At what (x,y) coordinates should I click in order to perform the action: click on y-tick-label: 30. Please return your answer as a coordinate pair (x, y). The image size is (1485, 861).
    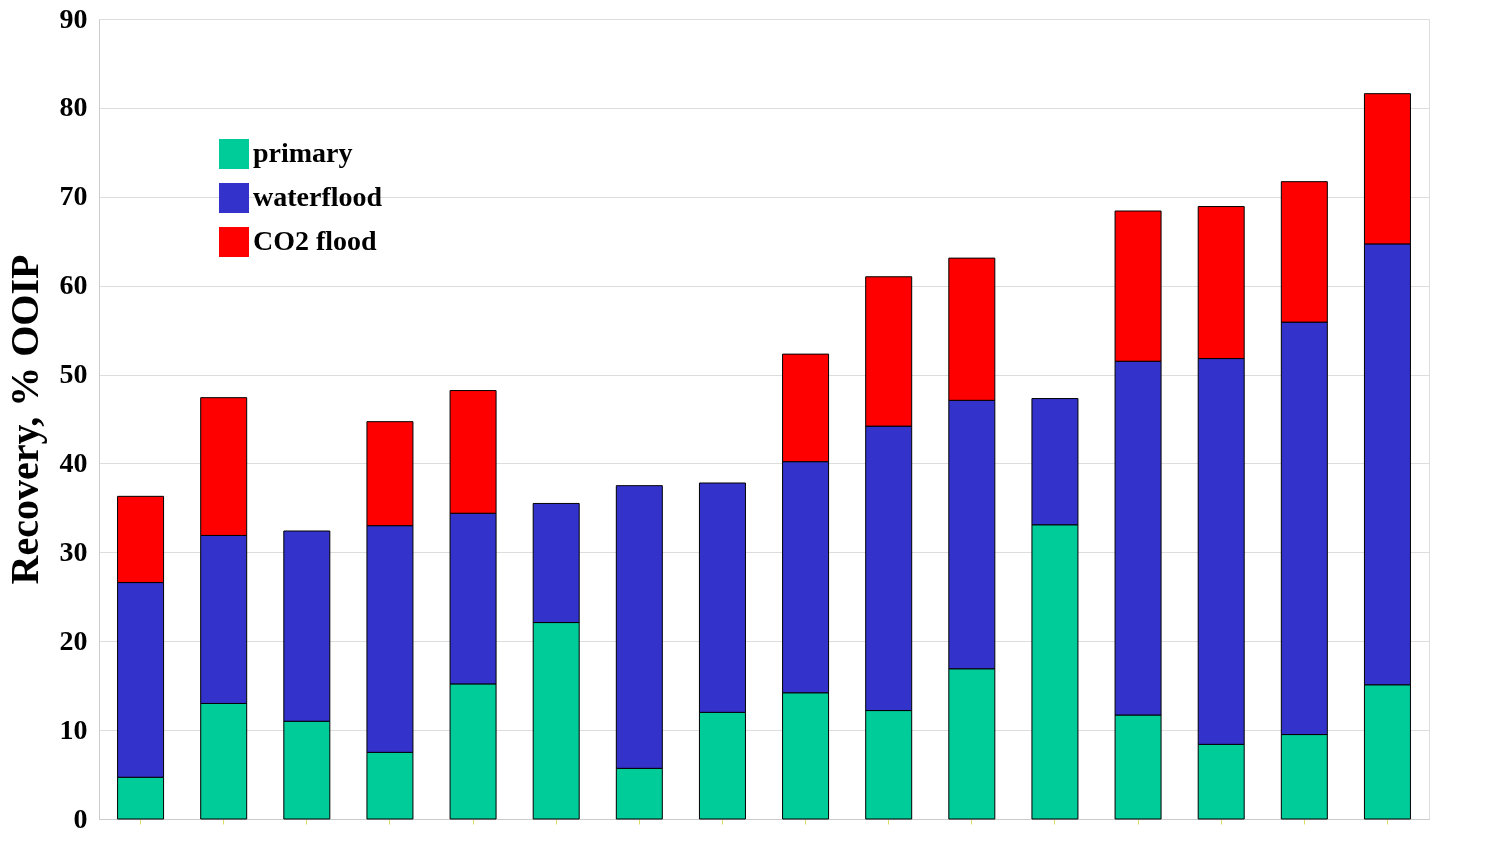
    Looking at the image, I should click on (73, 551).